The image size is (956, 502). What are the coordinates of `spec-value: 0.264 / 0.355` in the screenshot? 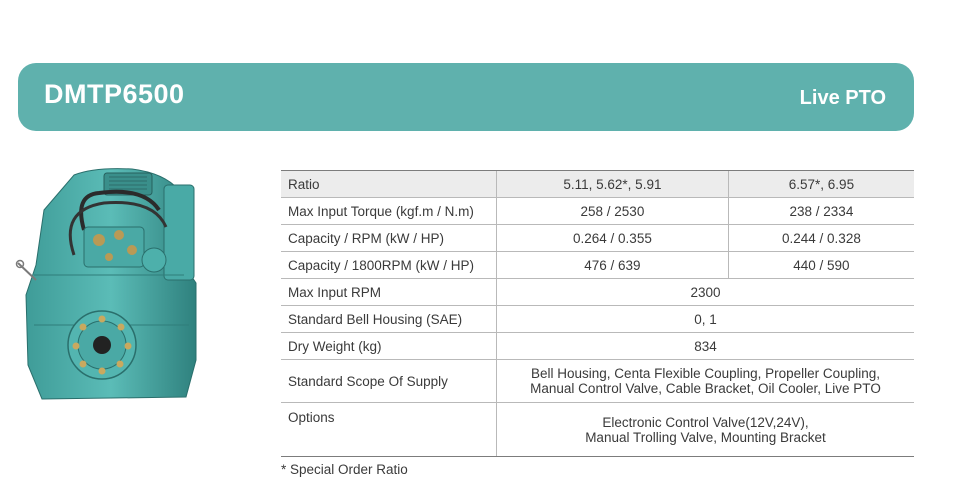 It's located at (612, 238).